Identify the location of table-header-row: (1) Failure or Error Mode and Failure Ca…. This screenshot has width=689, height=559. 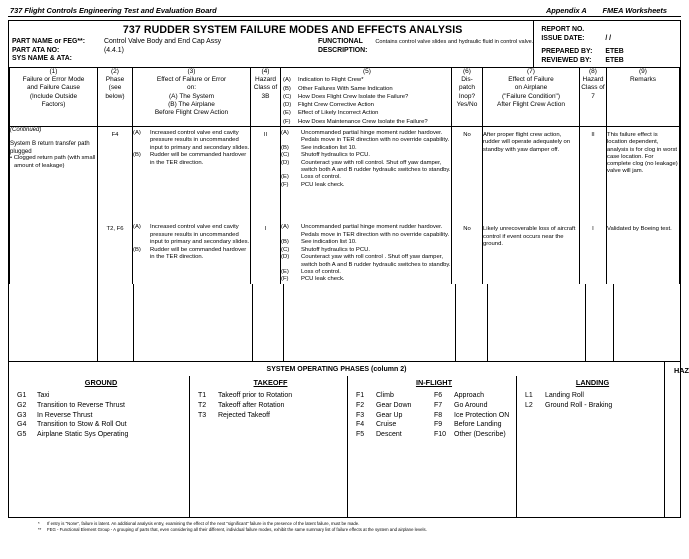
(344, 97).